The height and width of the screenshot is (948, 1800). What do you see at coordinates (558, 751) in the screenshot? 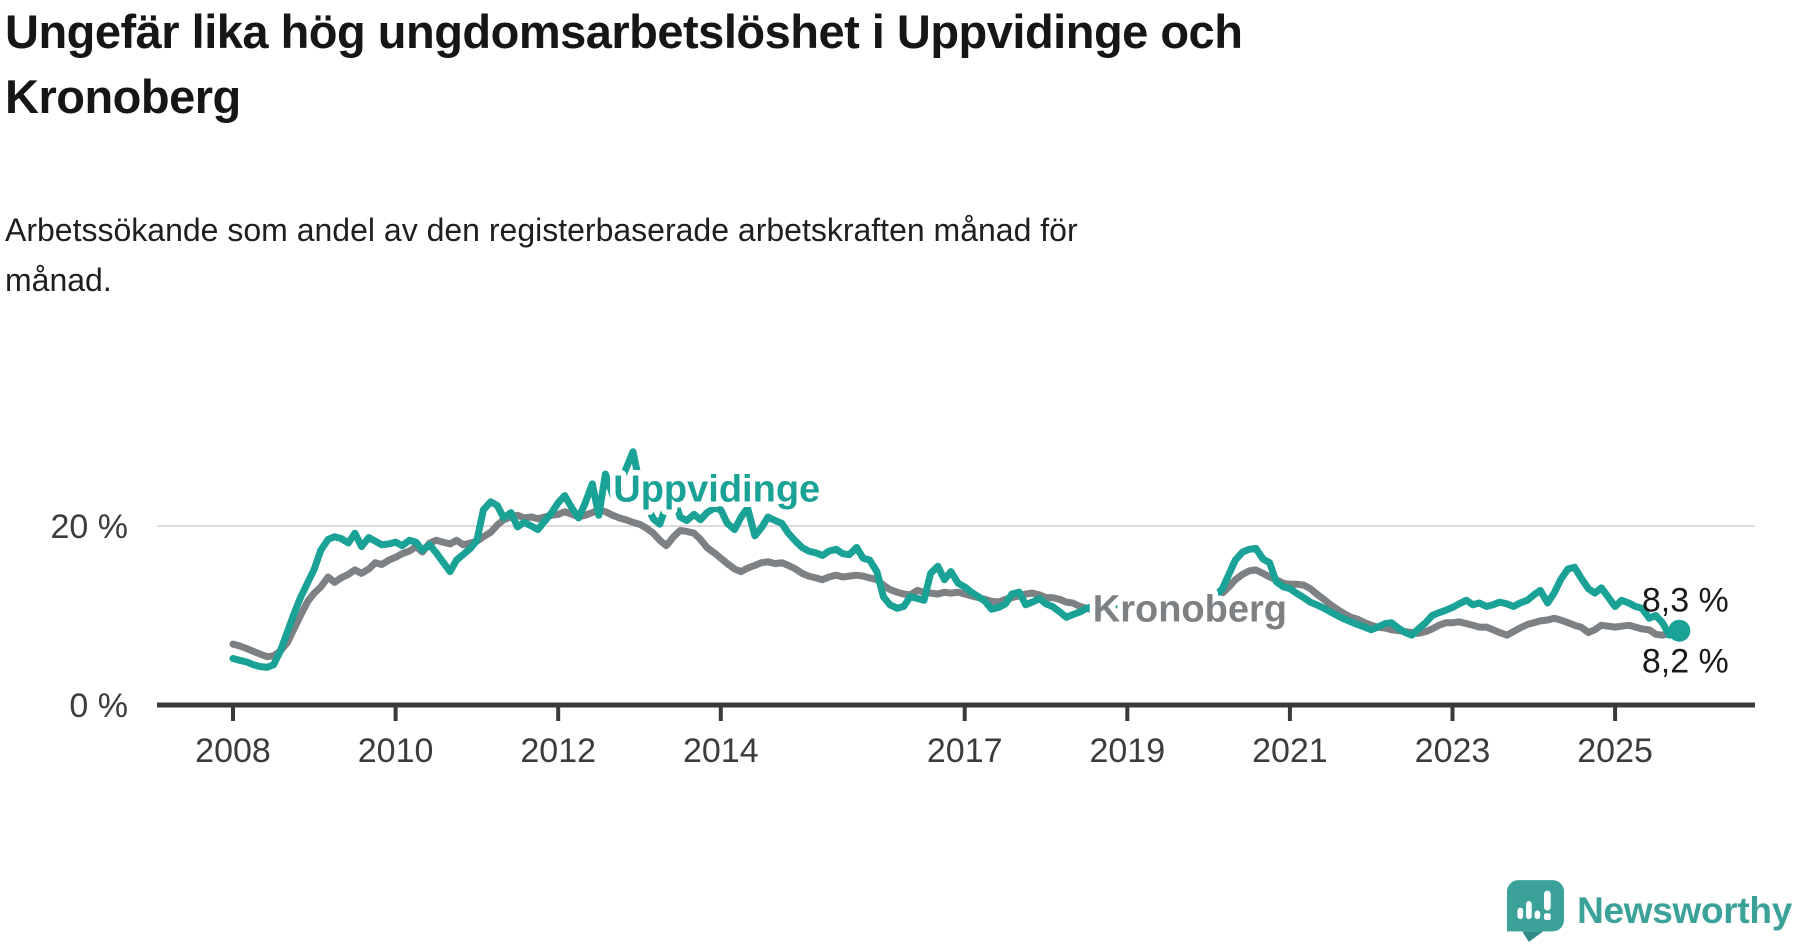
I see `x-axis-tick-label: 2012` at bounding box center [558, 751].